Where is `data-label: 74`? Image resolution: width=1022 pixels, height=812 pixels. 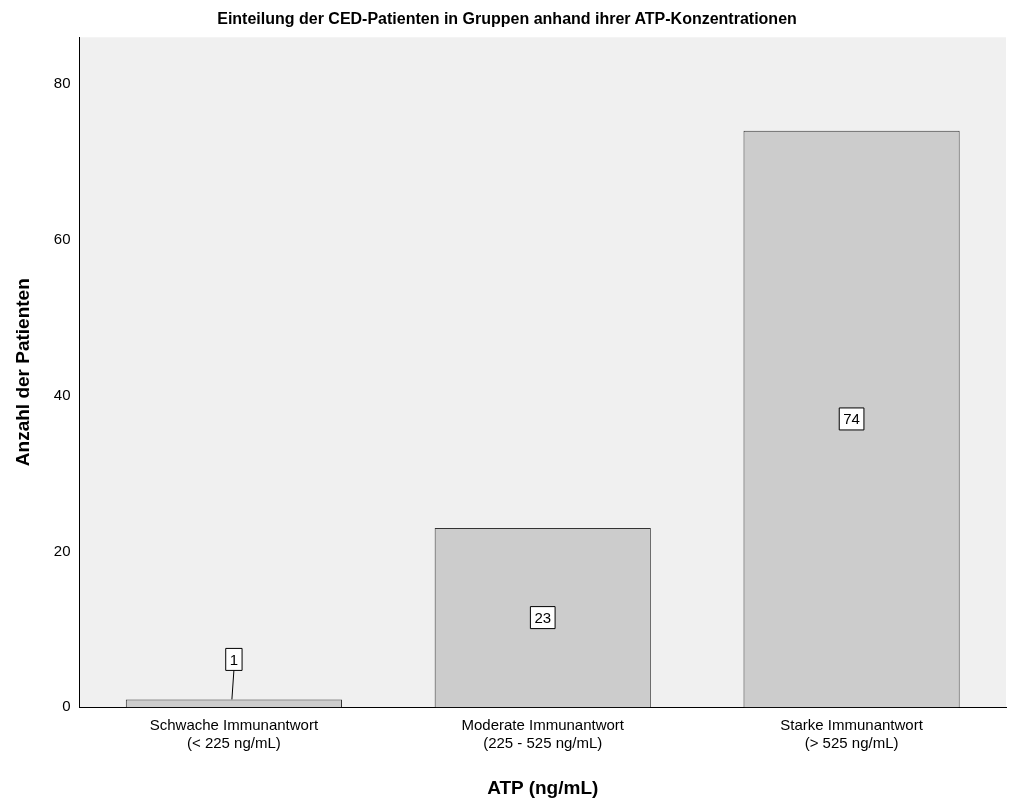 data-label: 74 is located at coordinates (851, 419).